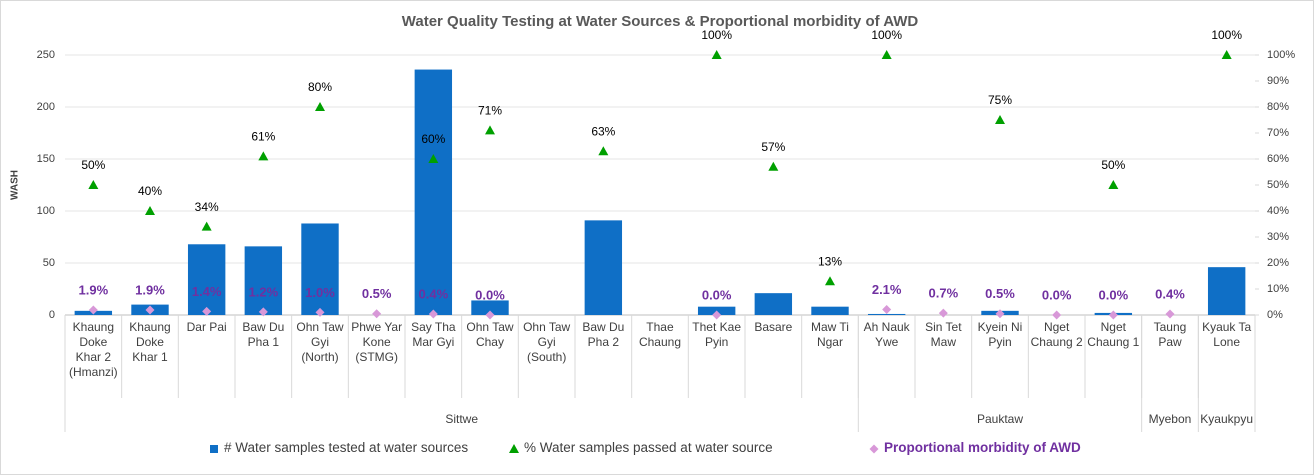  Describe the element at coordinates (46, 107) in the screenshot. I see `y-tick-label: 200` at that location.